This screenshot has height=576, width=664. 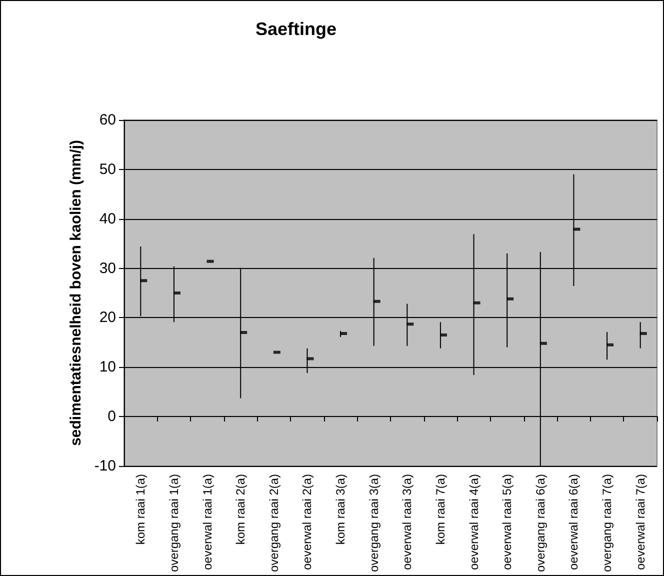 What do you see at coordinates (107, 268) in the screenshot?
I see `y-tick-label: 30` at bounding box center [107, 268].